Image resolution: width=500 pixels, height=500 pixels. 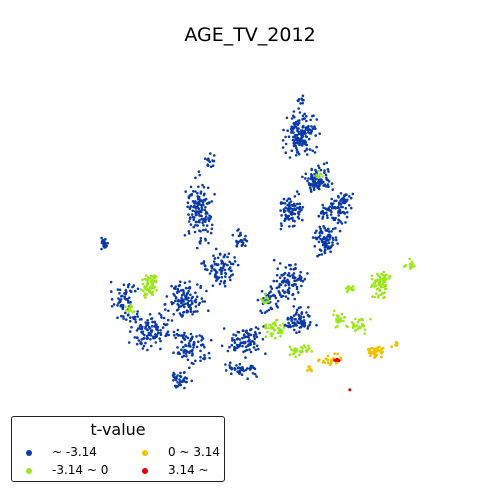 What do you see at coordinates (29, 452) in the screenshot?
I see `legend-dot-icon` at bounding box center [29, 452].